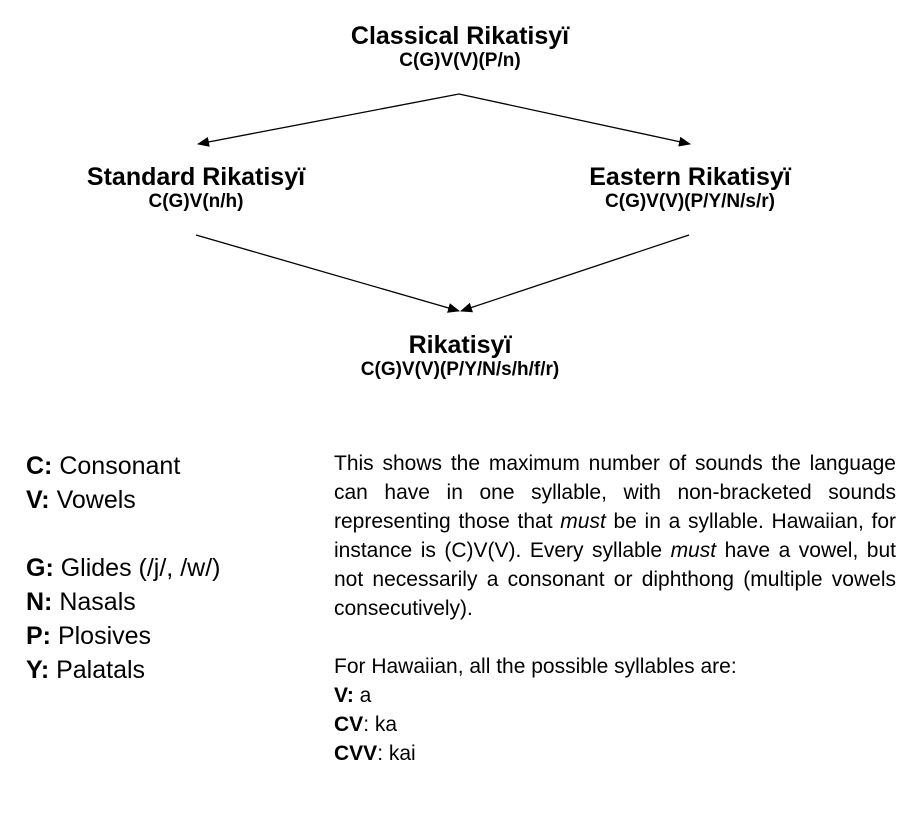  Describe the element at coordinates (349, 724) in the screenshot. I see `example-key: CV` at that location.